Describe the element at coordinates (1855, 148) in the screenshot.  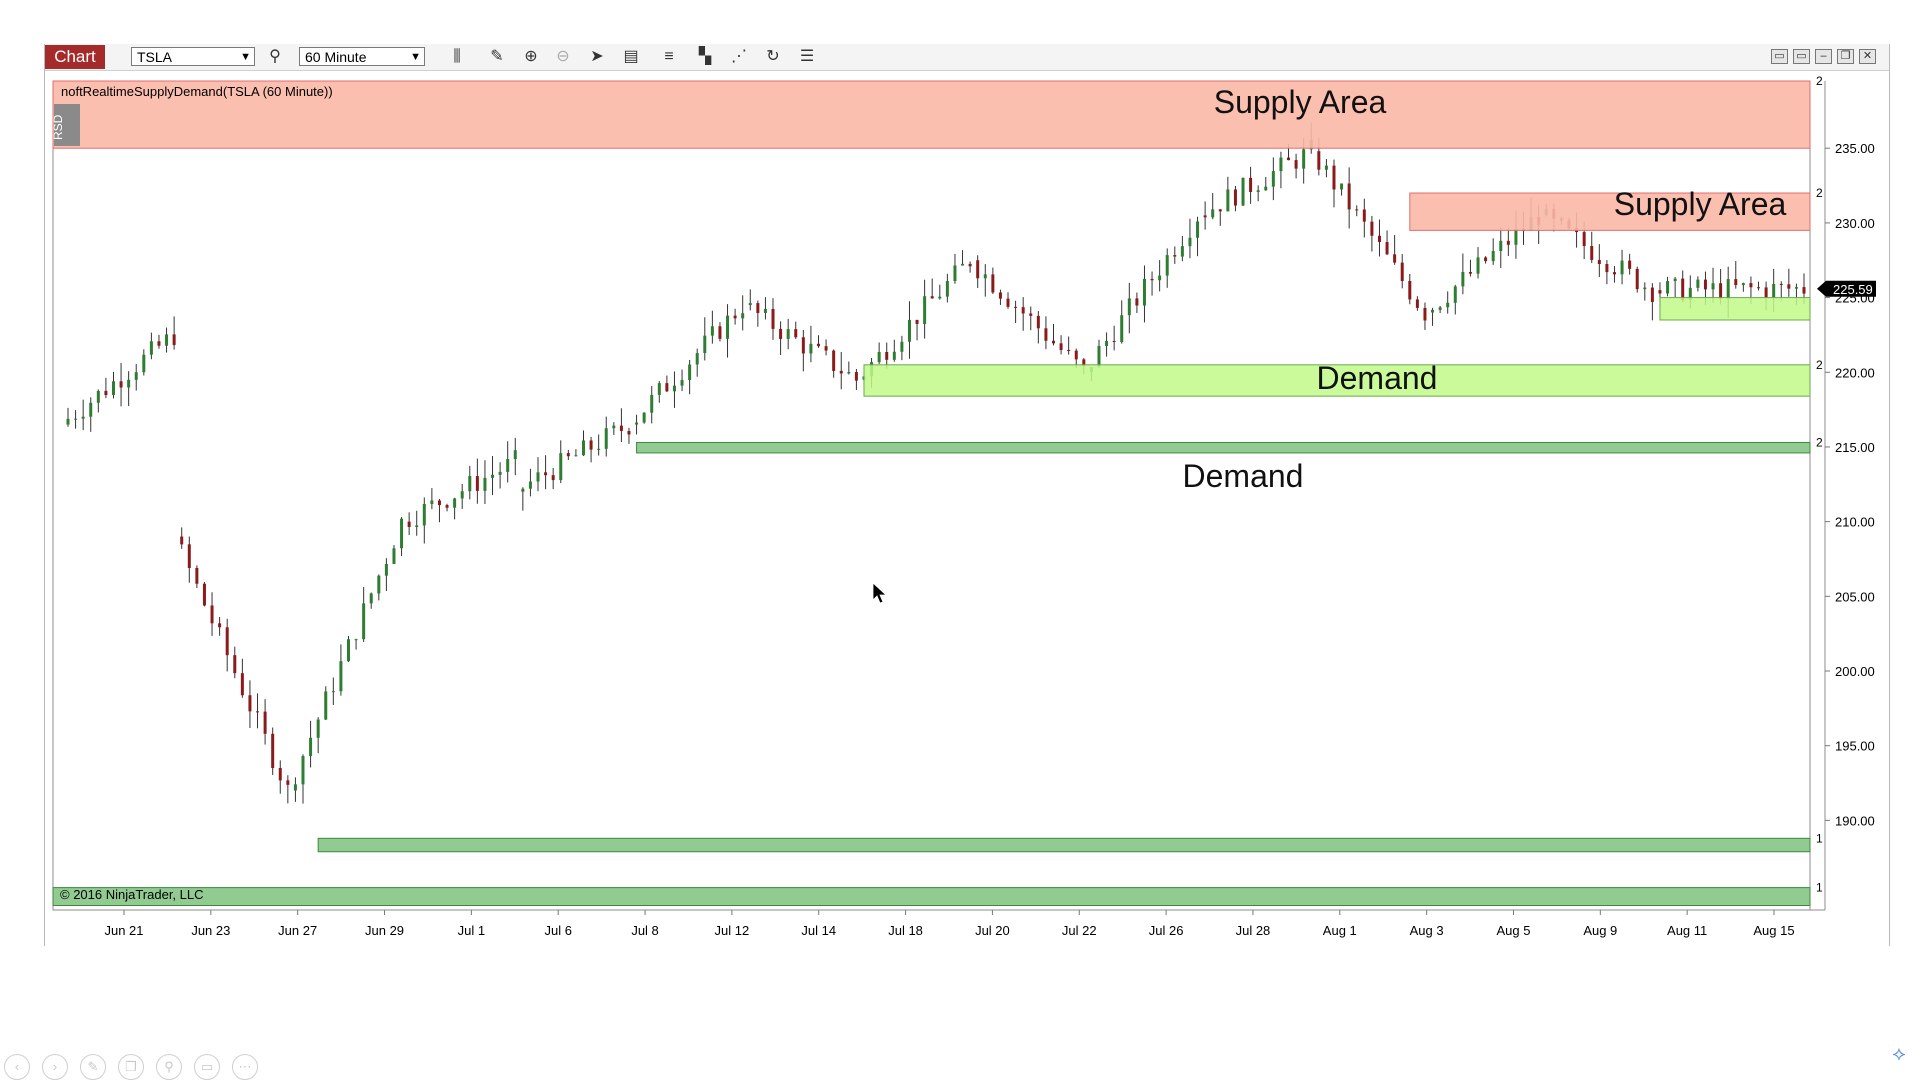
I see `price-tick-label: 235.00` at that location.